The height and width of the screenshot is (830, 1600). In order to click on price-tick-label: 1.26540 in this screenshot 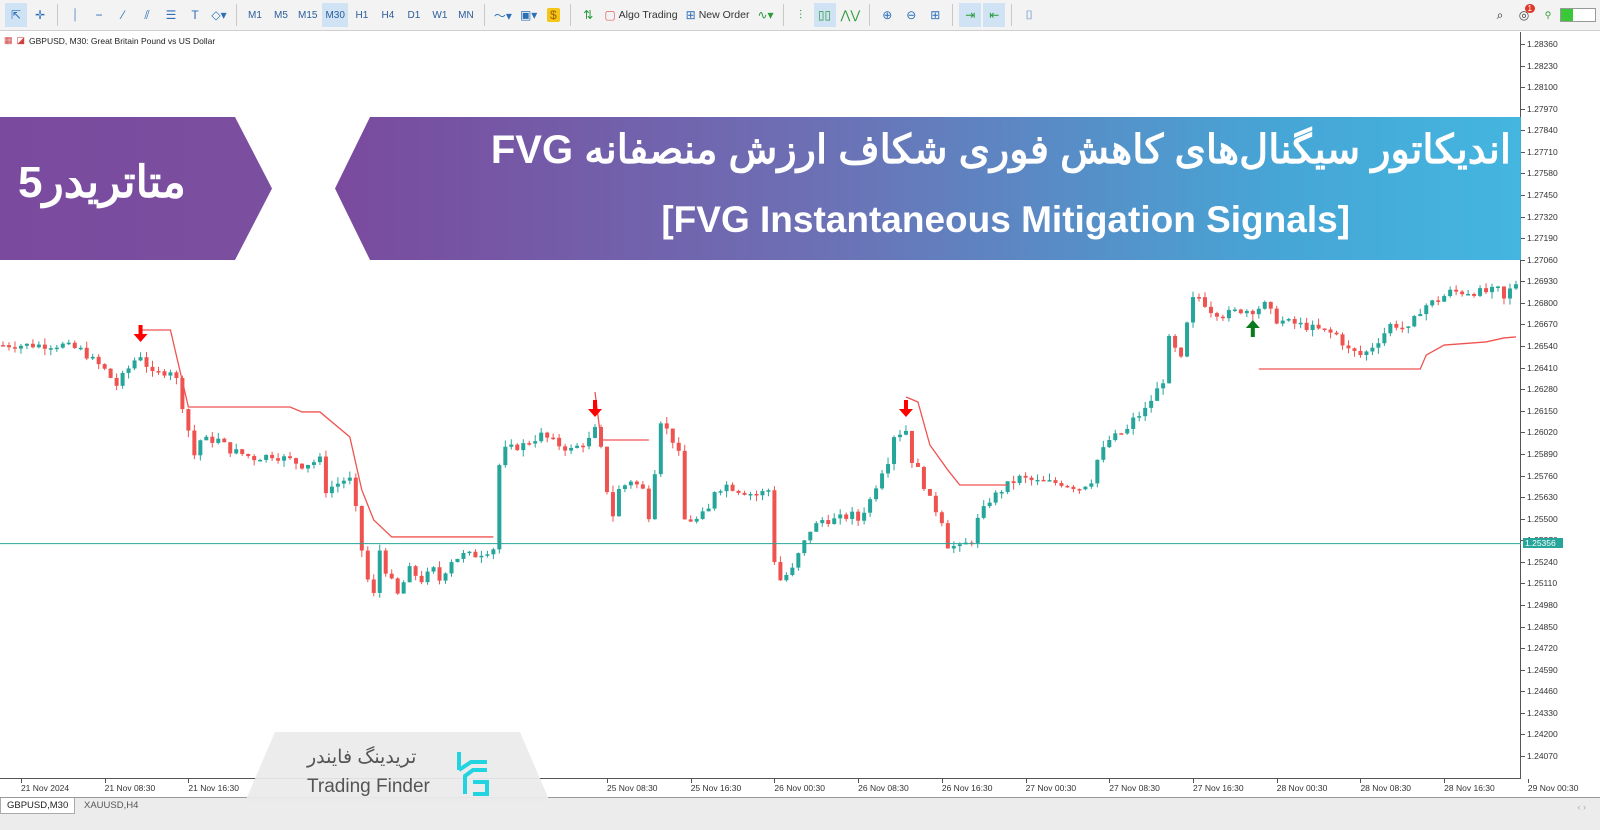, I will do `click(1539, 346)`.